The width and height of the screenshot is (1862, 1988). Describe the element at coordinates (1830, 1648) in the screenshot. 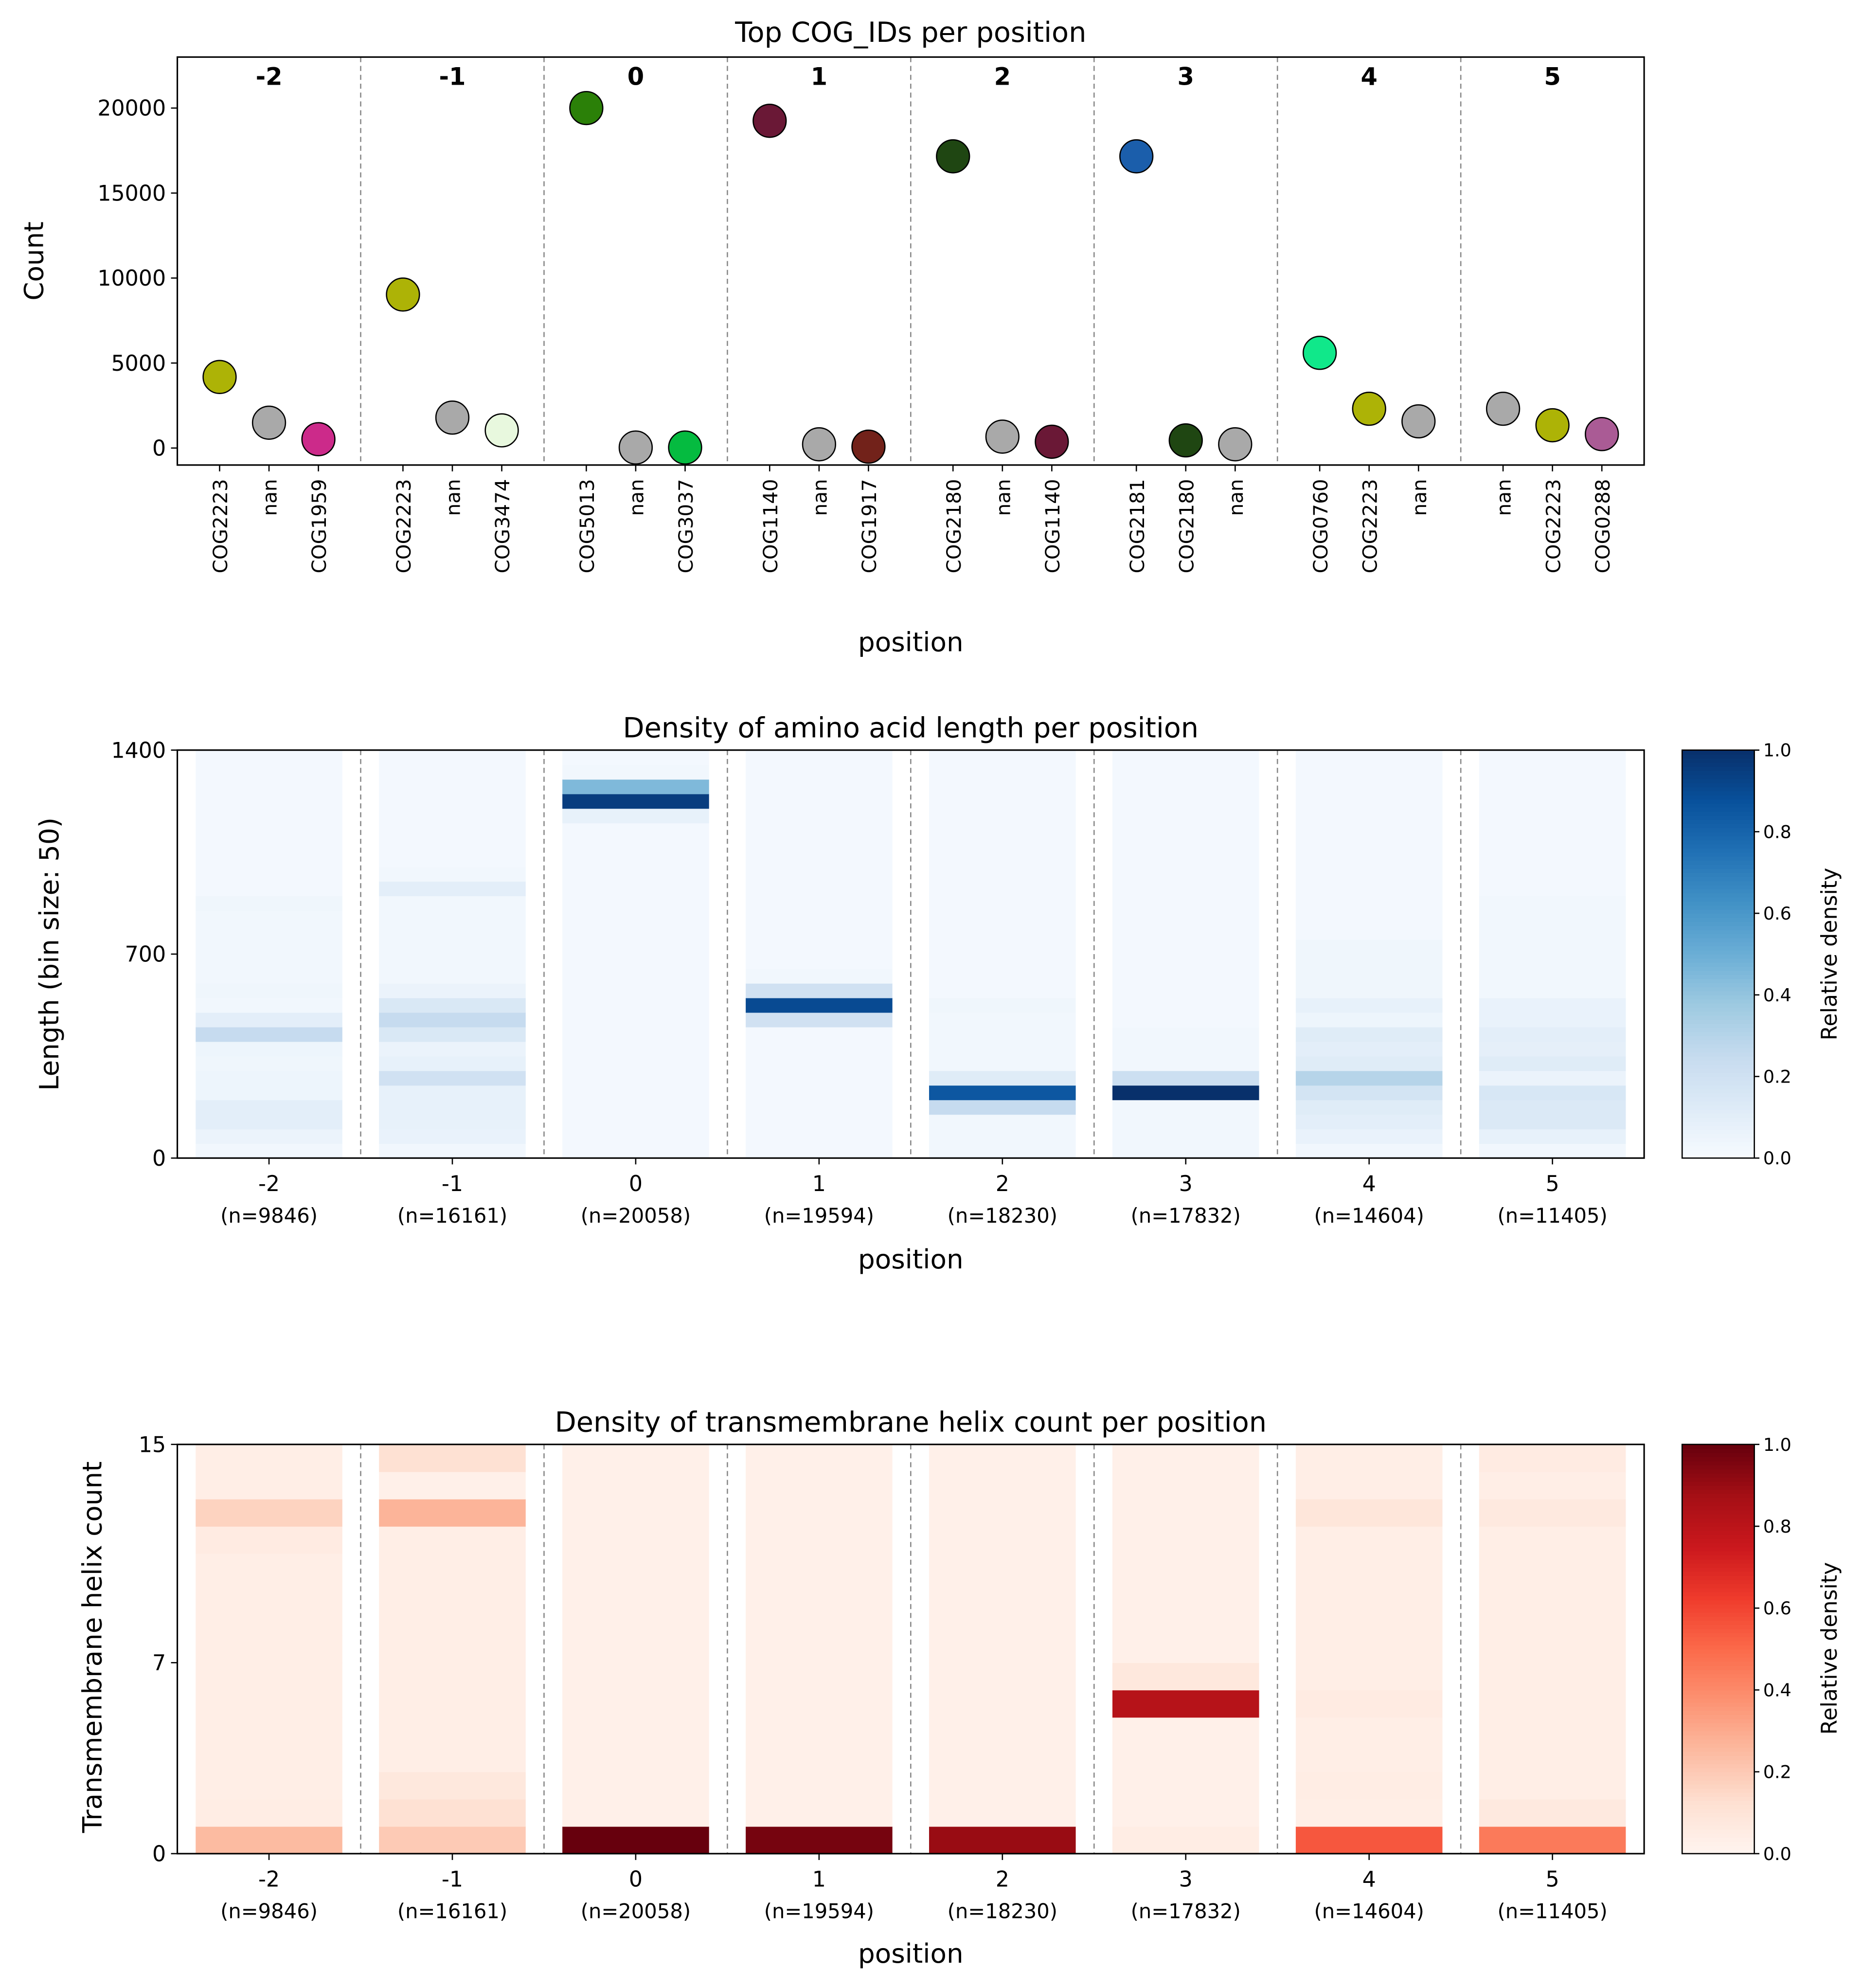

I see `colorbar-label: Relative density` at that location.